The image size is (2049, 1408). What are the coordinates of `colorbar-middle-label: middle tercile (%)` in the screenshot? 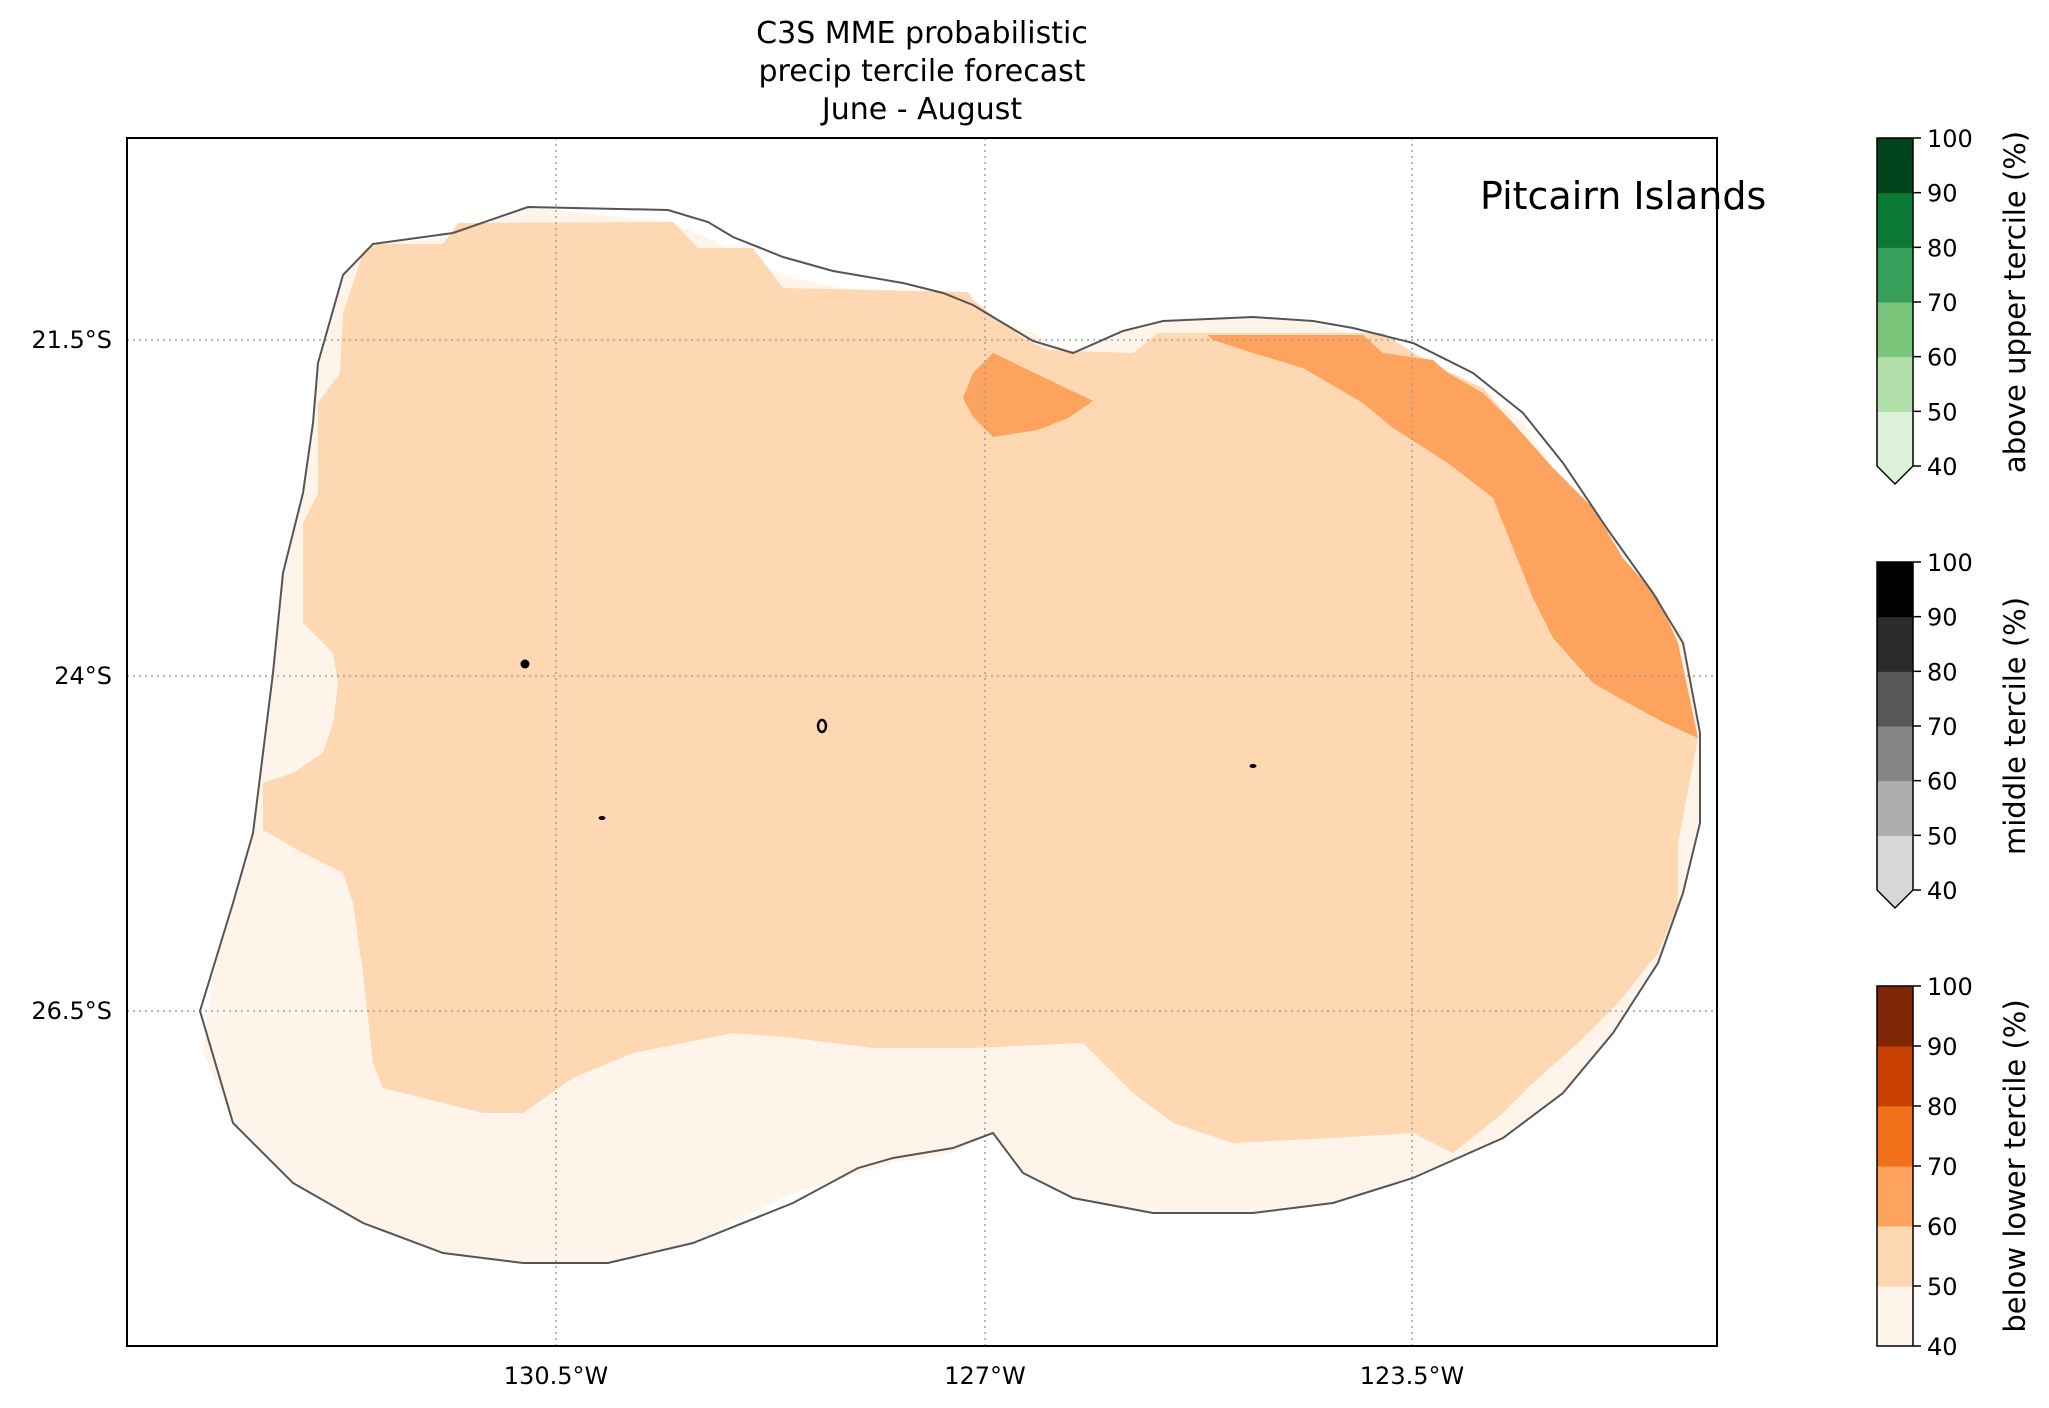 It's located at (2015, 726).